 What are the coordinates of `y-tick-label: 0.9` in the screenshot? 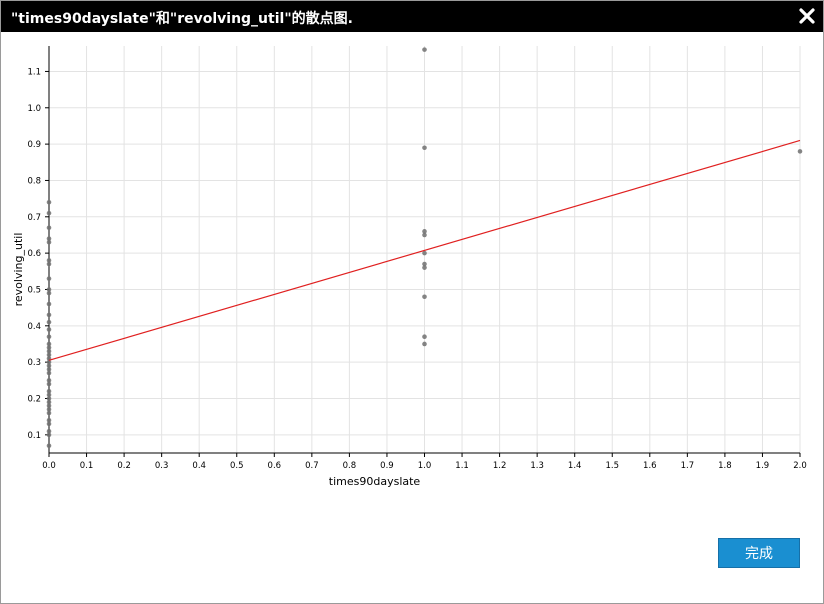 It's located at (34, 145).